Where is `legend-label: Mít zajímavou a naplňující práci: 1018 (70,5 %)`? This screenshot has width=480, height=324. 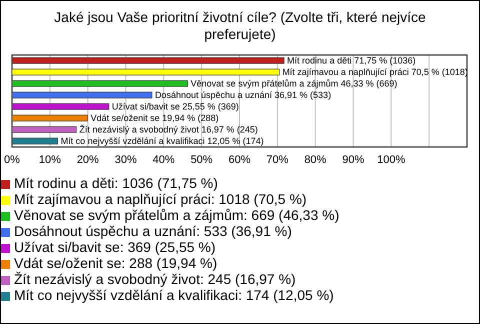
legend-label: Mít zajímavou a naplňující práci: 1018 (70,5 %) is located at coordinates (160, 199).